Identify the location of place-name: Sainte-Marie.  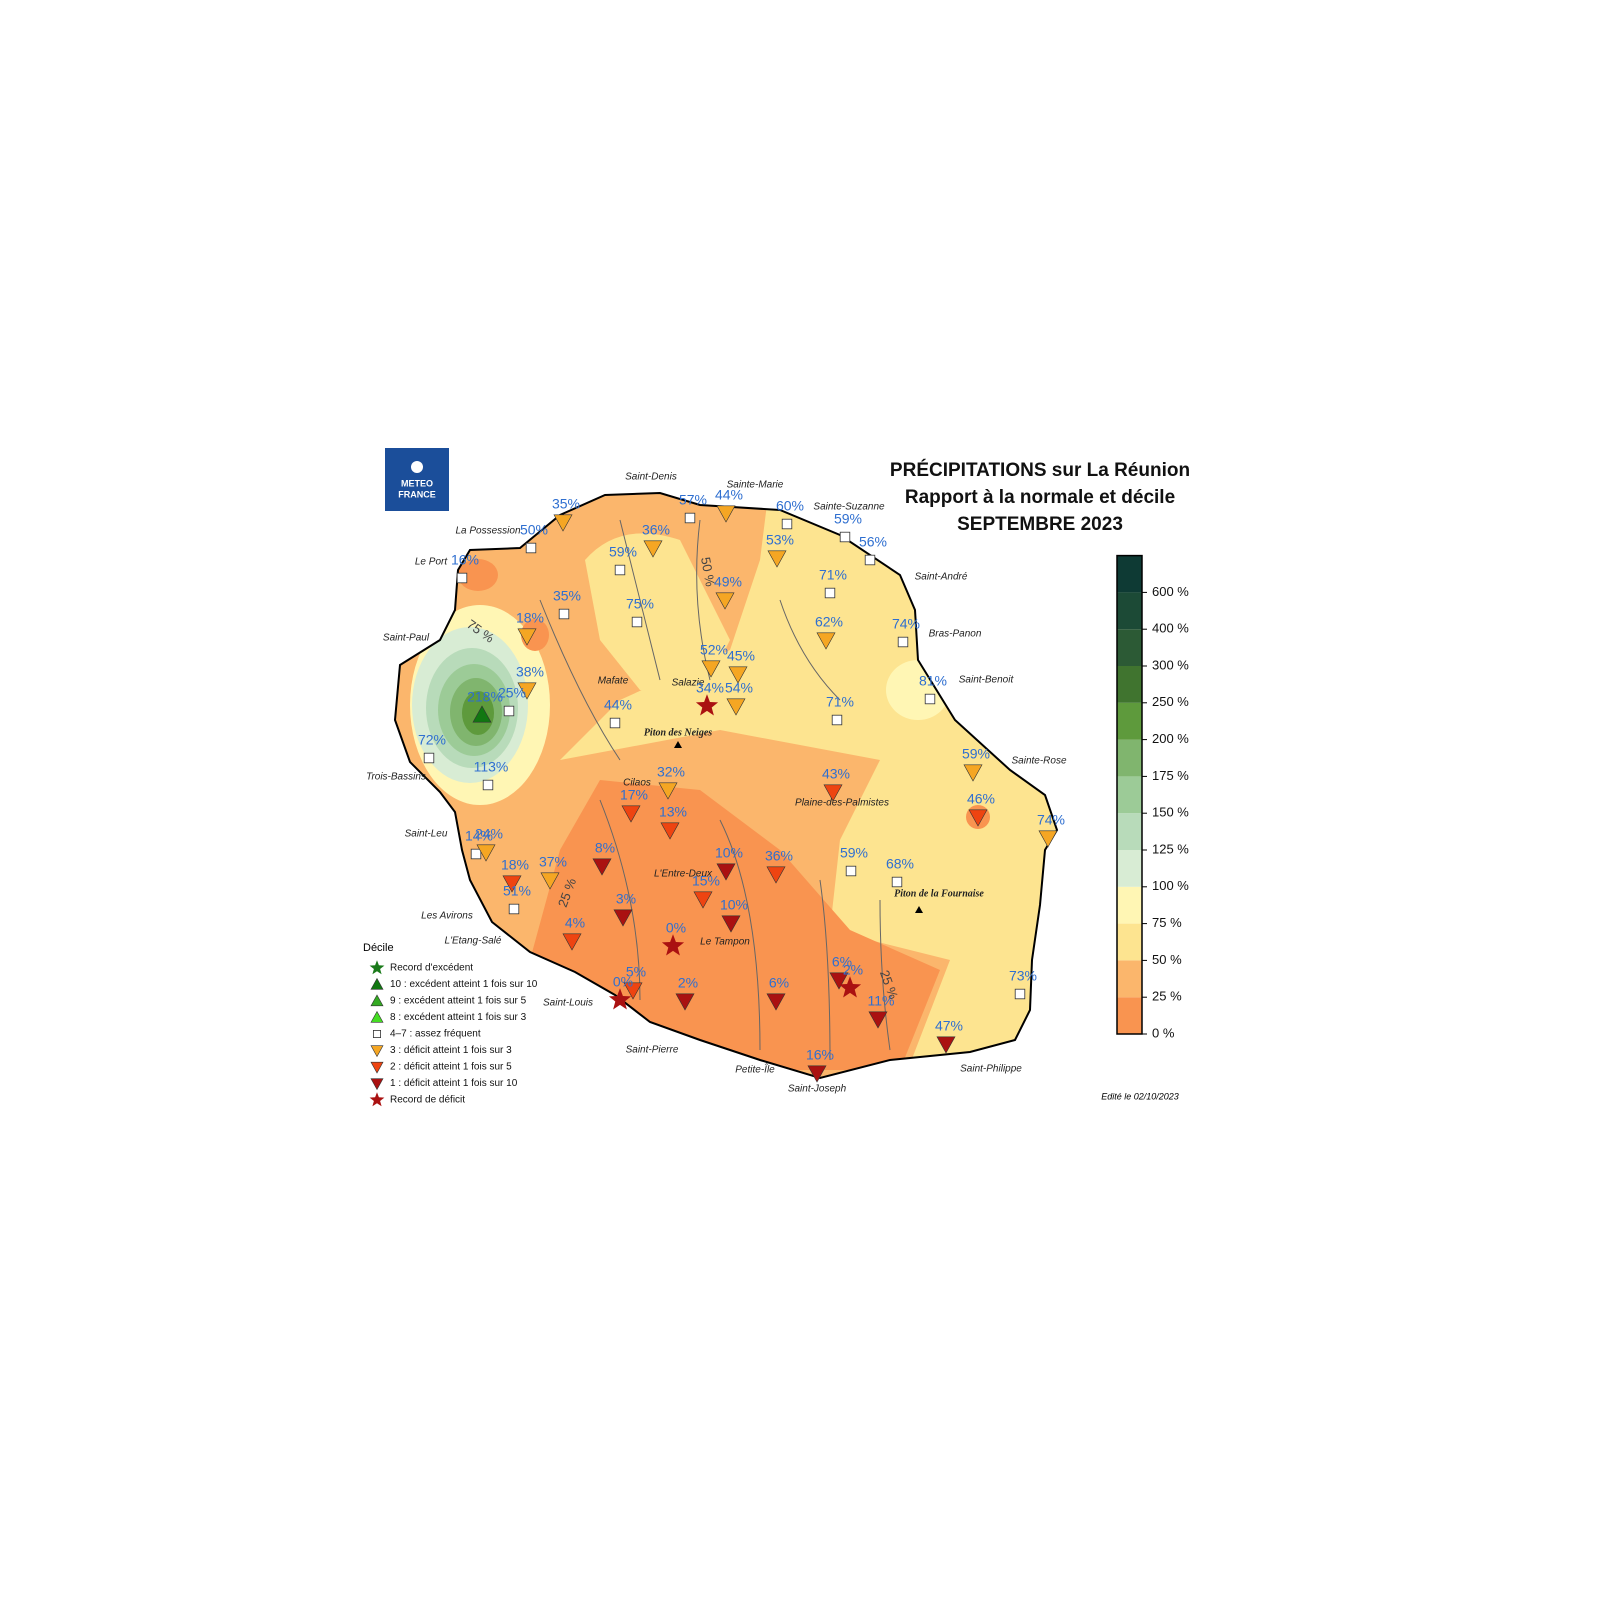
(755, 485).